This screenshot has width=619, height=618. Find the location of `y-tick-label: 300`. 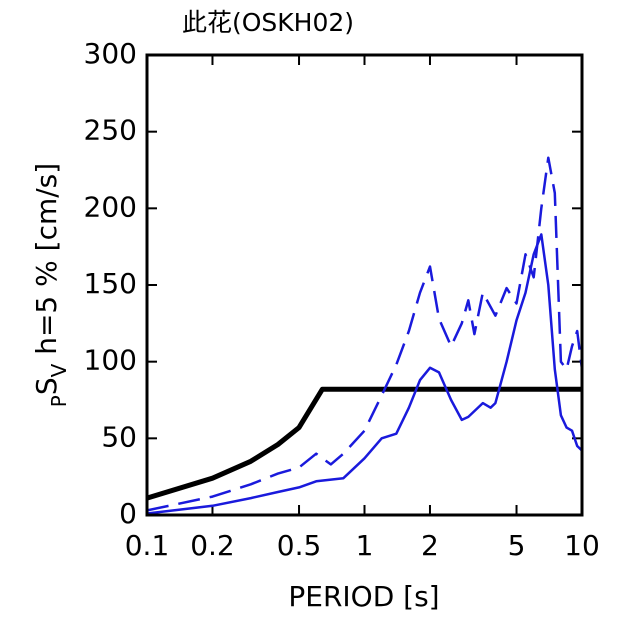

y-tick-label: 300 is located at coordinates (110, 53).